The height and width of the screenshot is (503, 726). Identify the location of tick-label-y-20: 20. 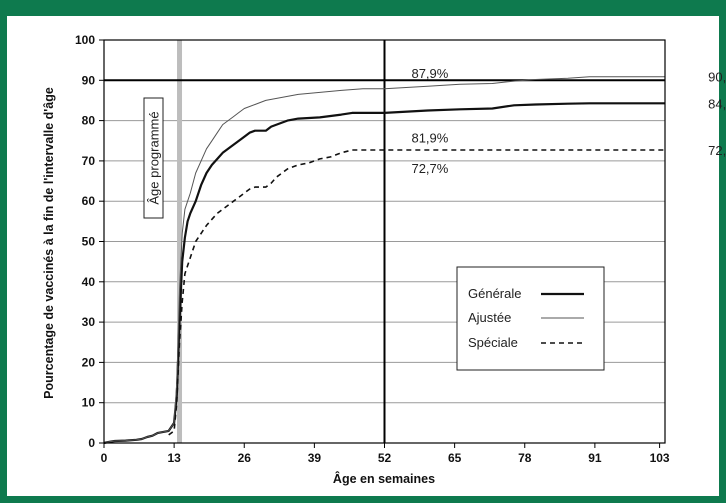
(89, 362).